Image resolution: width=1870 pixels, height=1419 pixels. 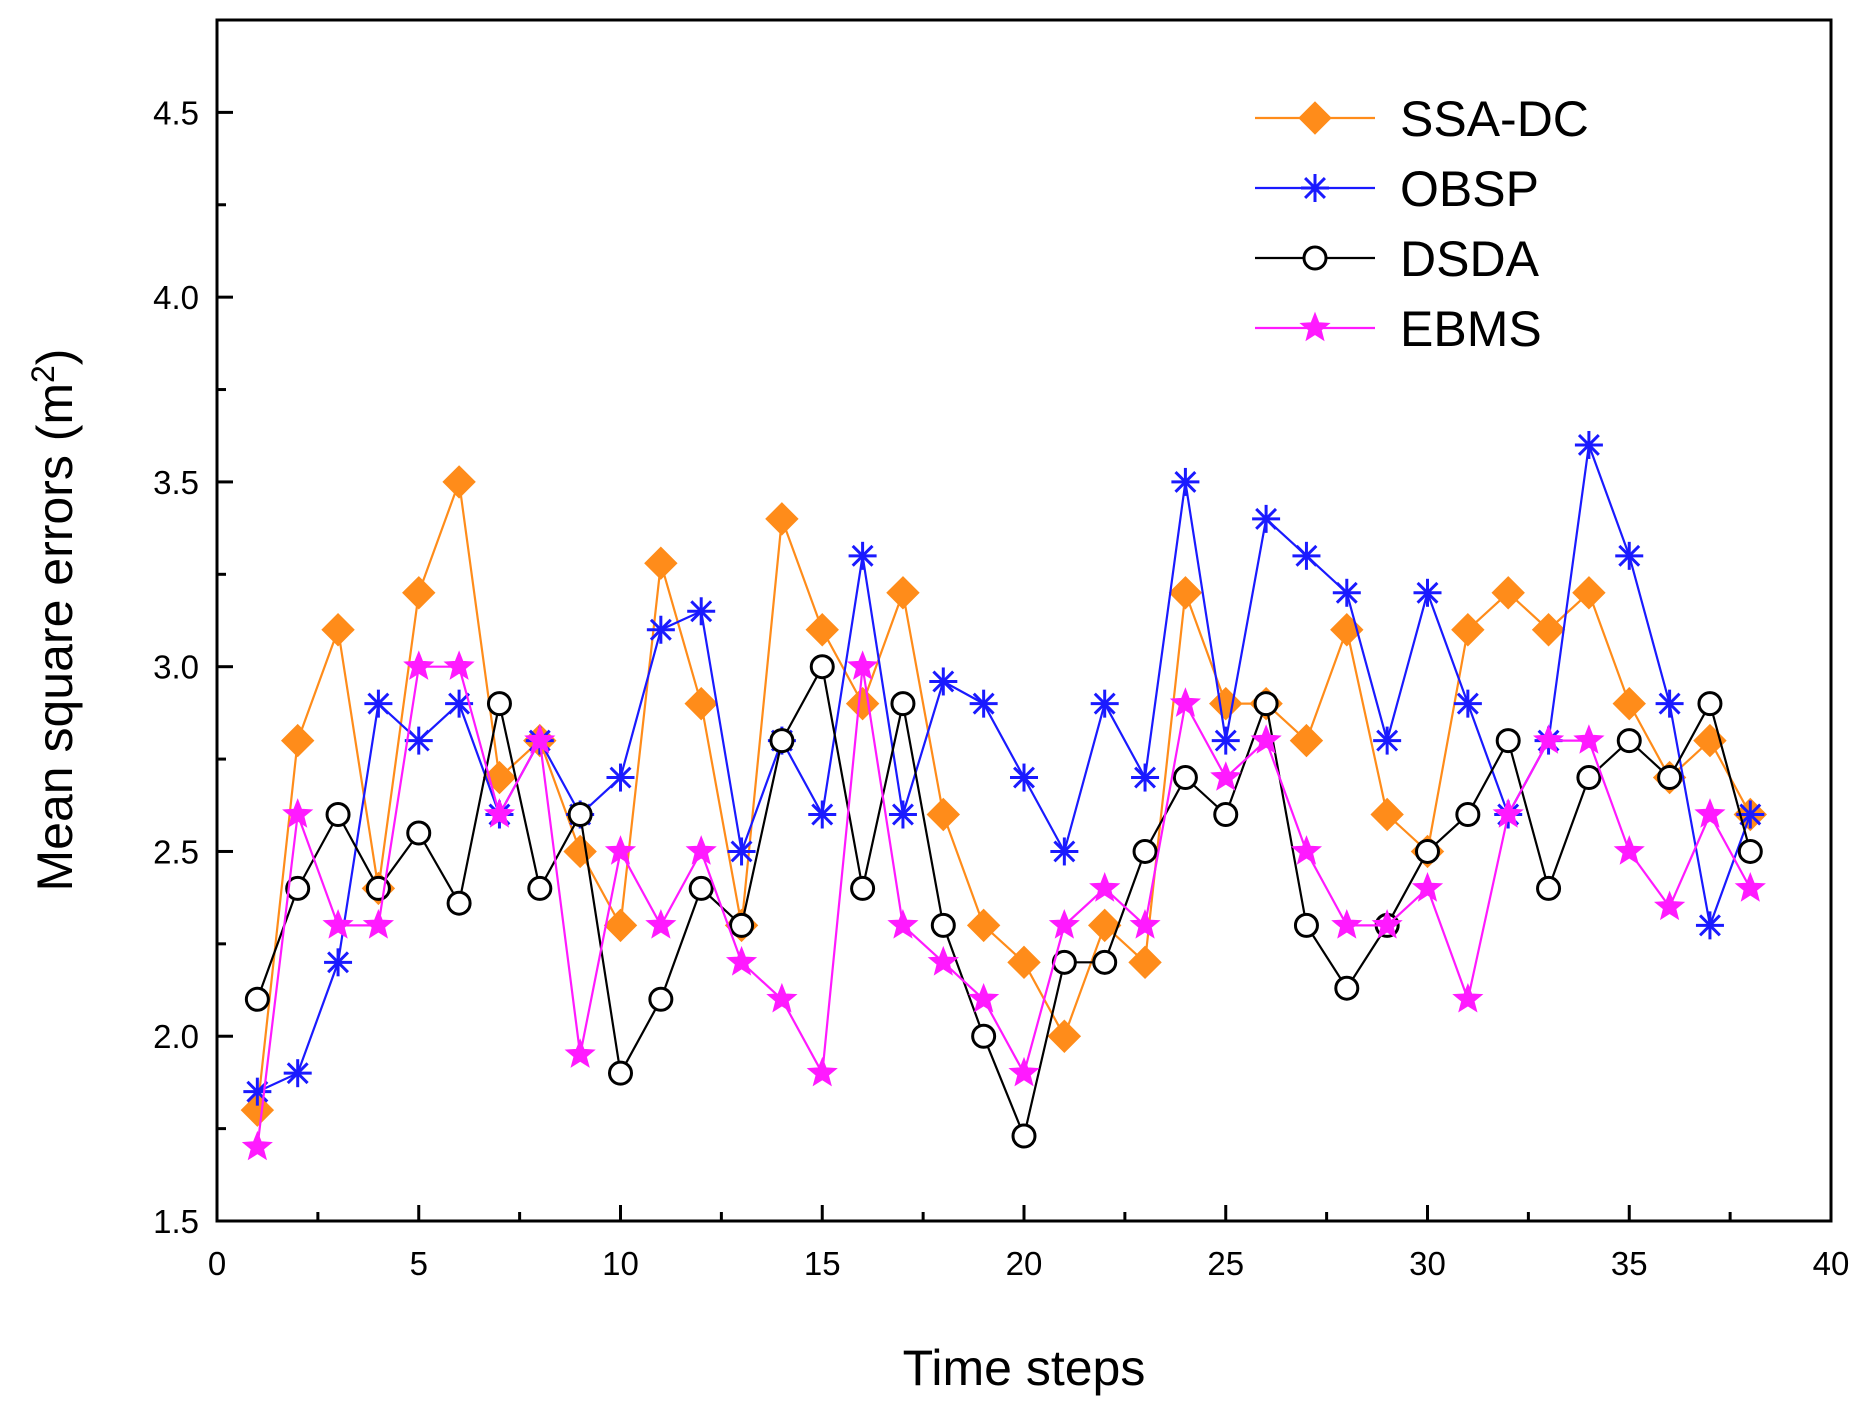 I want to click on x-tick-label: 15, so click(x=822, y=1263).